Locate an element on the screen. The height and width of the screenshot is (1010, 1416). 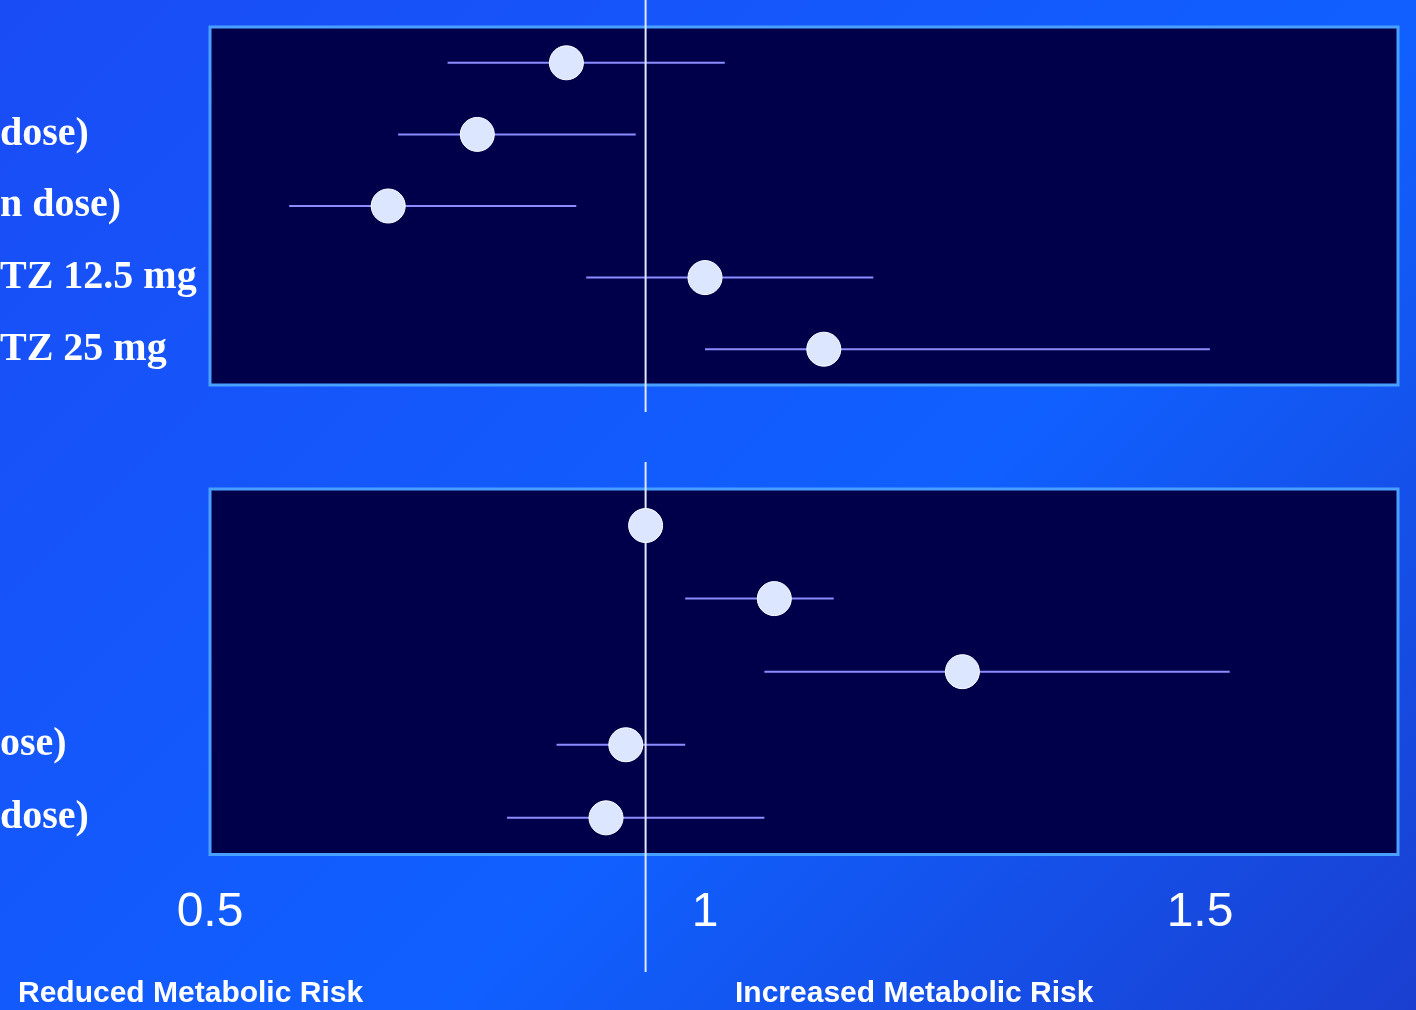
x-tick-label: 1 is located at coordinates (705, 910).